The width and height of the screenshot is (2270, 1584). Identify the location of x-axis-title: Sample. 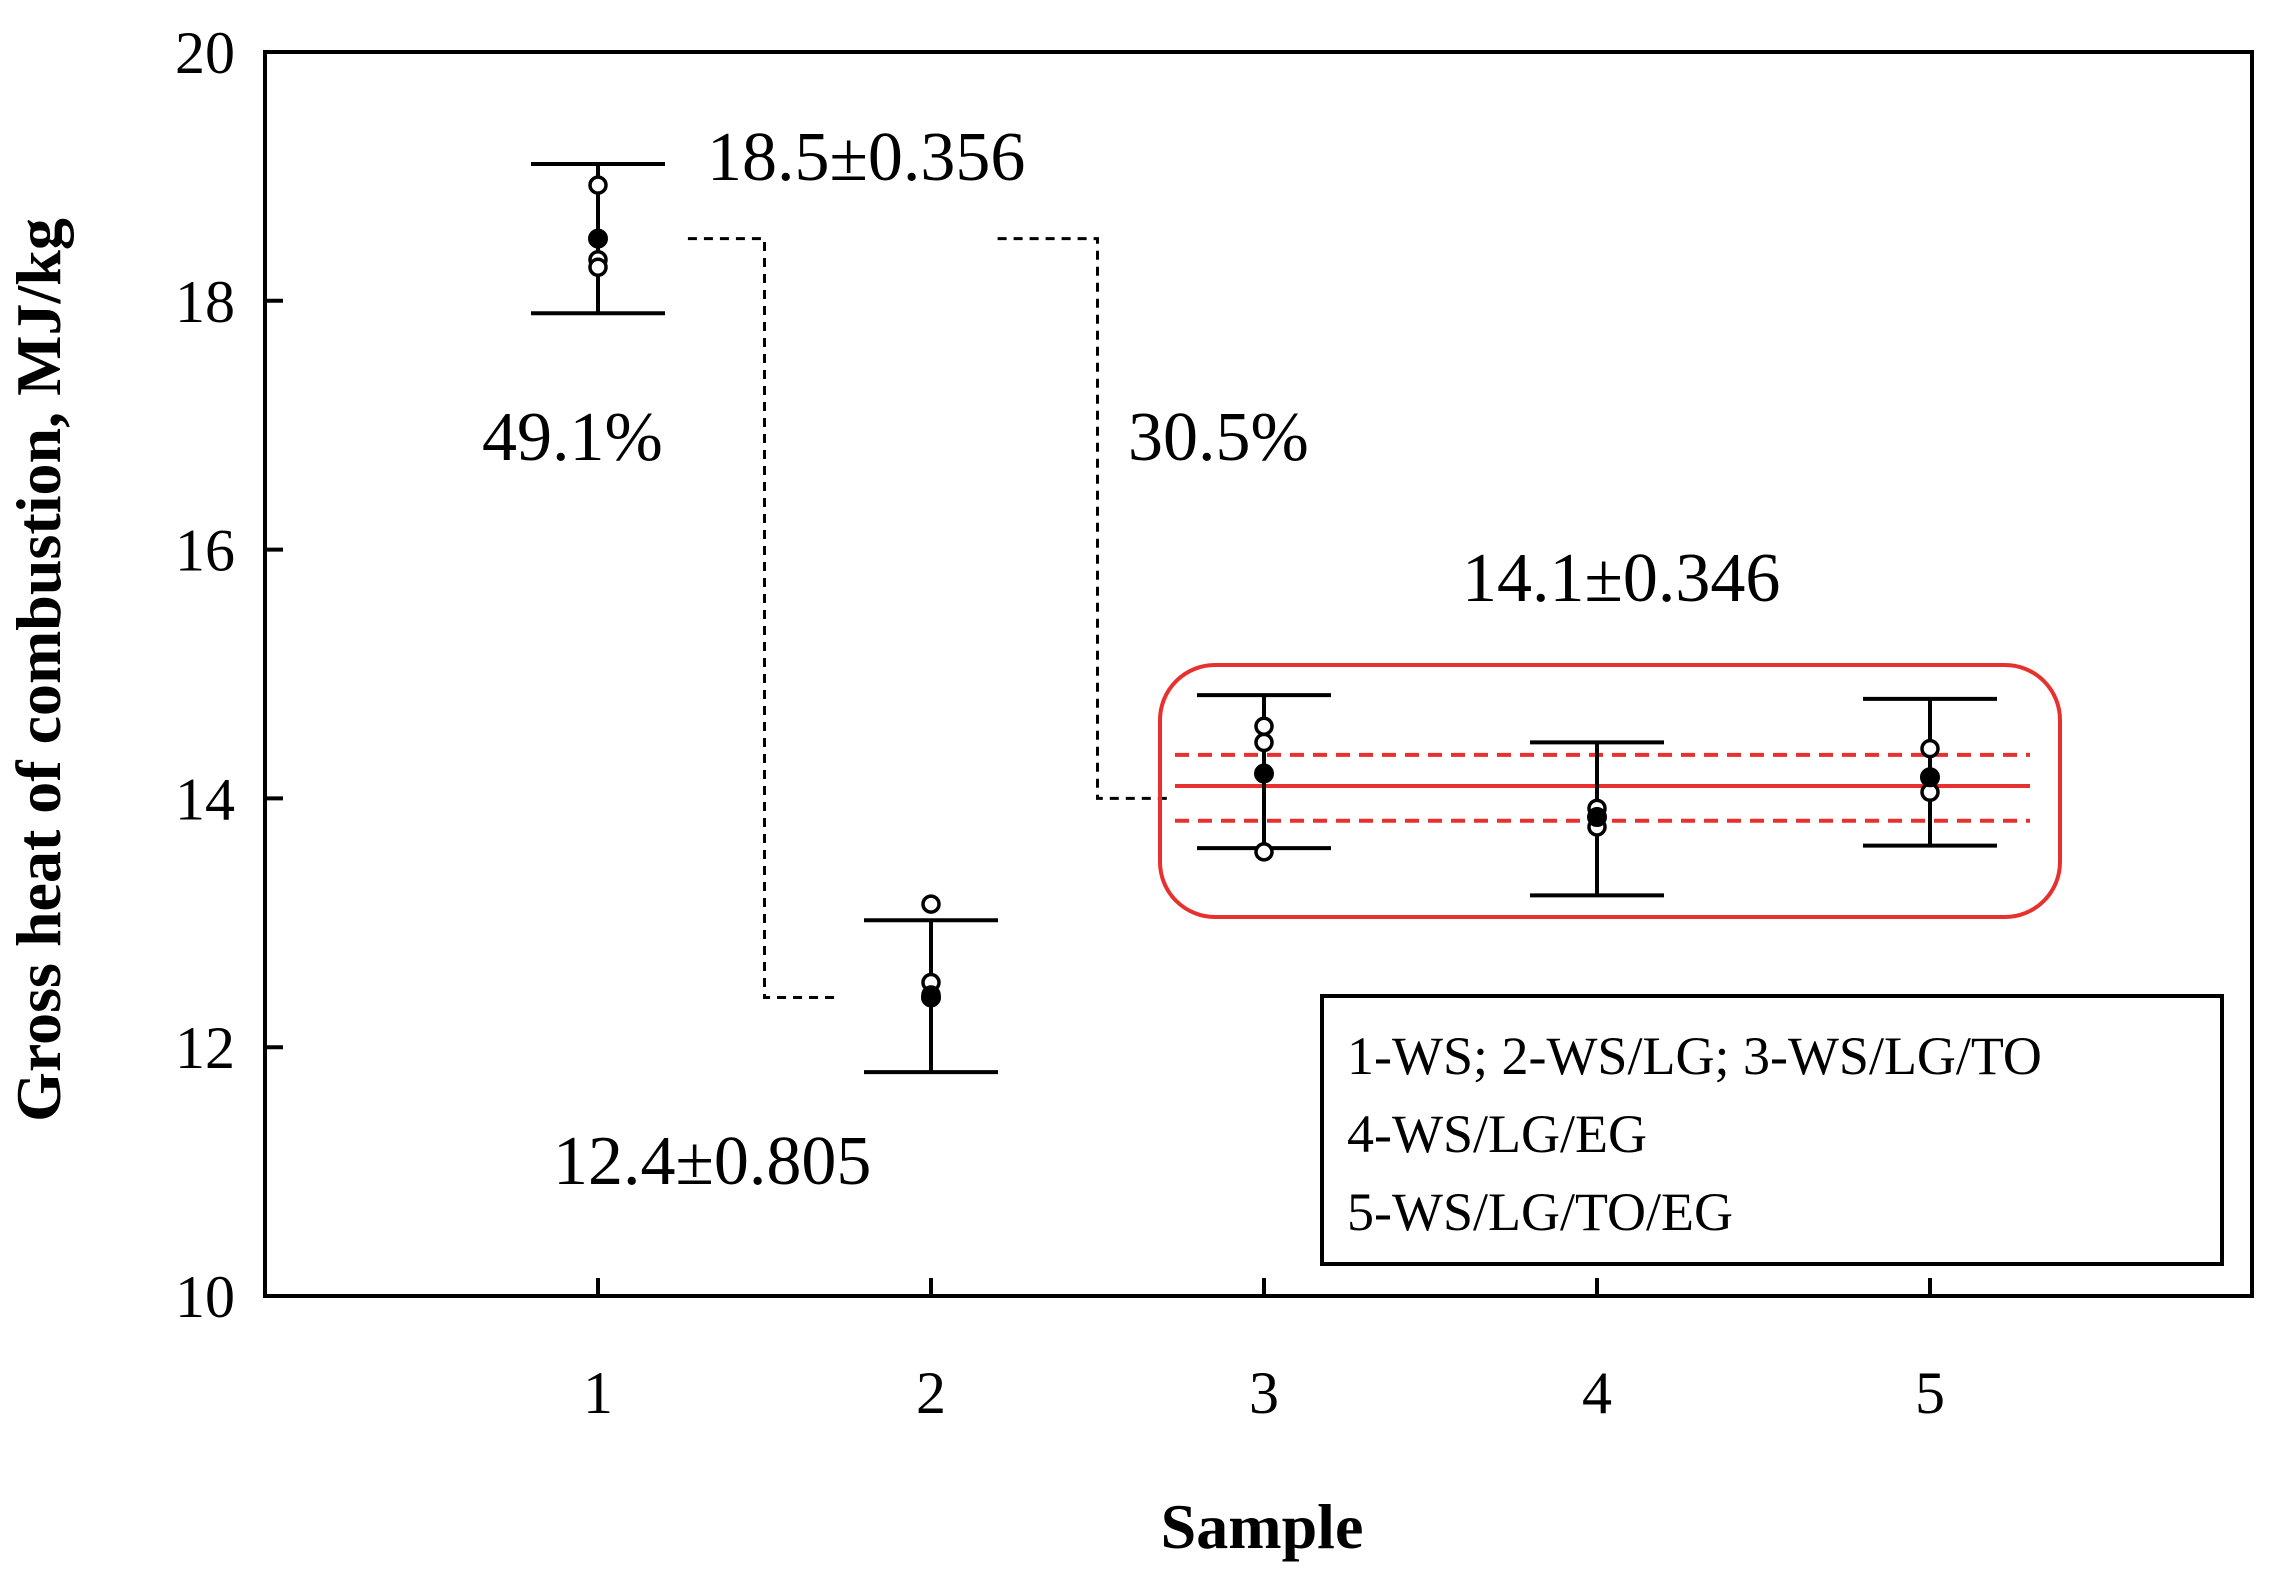
(1262, 1526).